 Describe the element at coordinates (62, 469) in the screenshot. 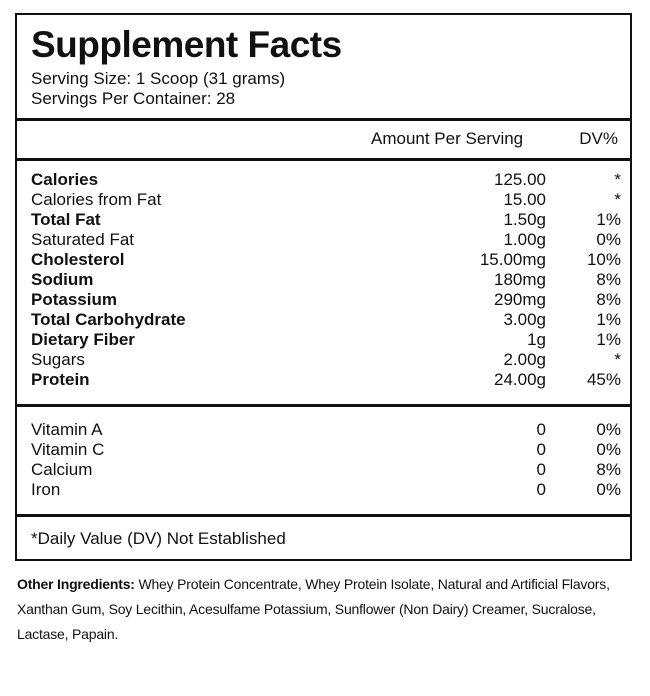

I see `nutrient-label: Calcium` at that location.